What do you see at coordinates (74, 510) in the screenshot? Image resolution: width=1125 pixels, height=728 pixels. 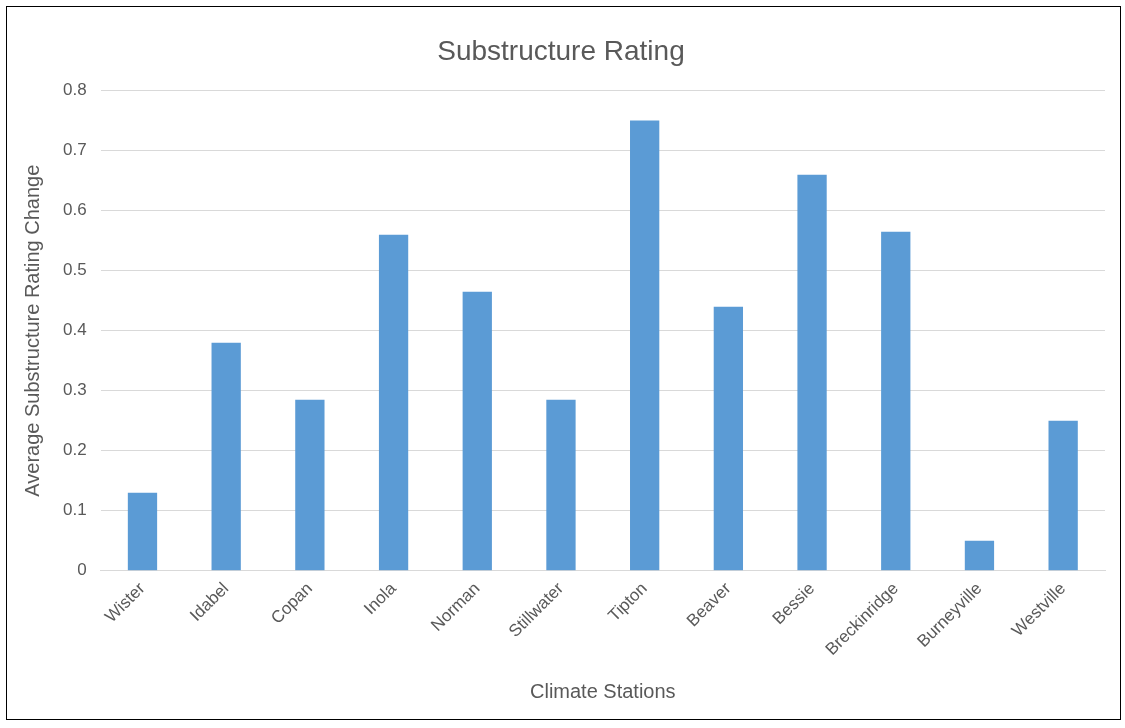 I see `y-tick-label: 0.1` at bounding box center [74, 510].